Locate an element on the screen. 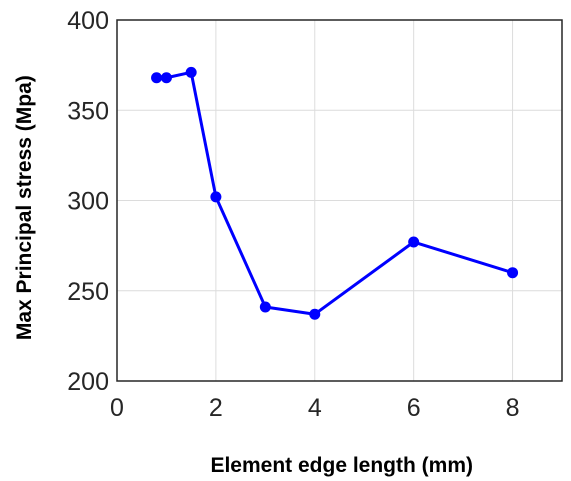 The height and width of the screenshot is (481, 571). x-tick-label: 4 is located at coordinates (315, 408).